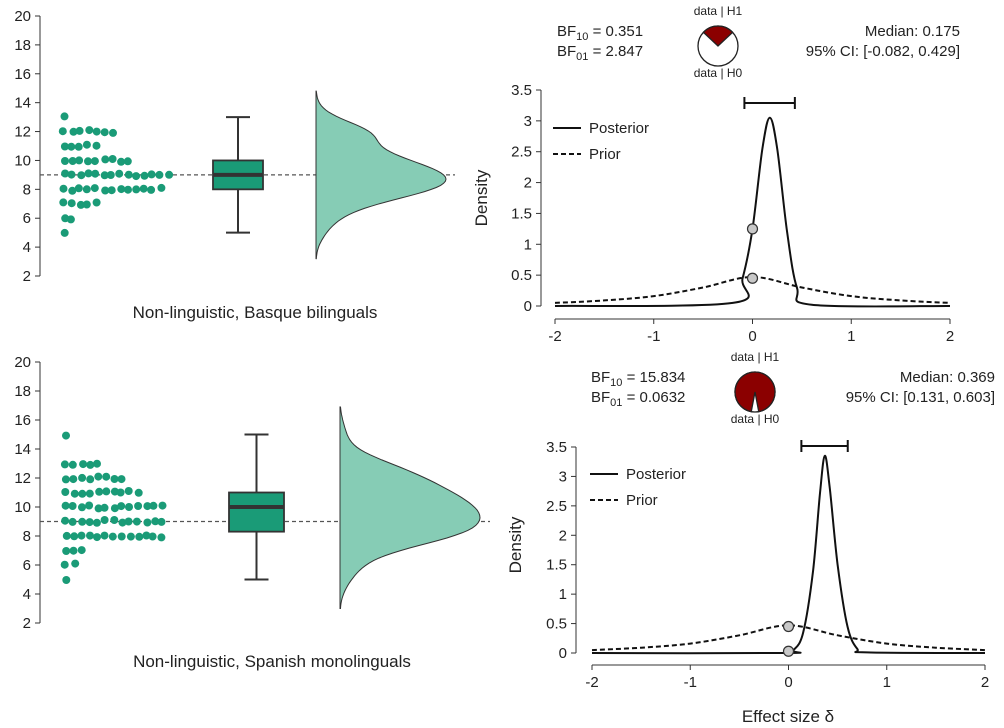 This screenshot has height=728, width=1004. I want to click on y-tick-label: 10, so click(22, 160).